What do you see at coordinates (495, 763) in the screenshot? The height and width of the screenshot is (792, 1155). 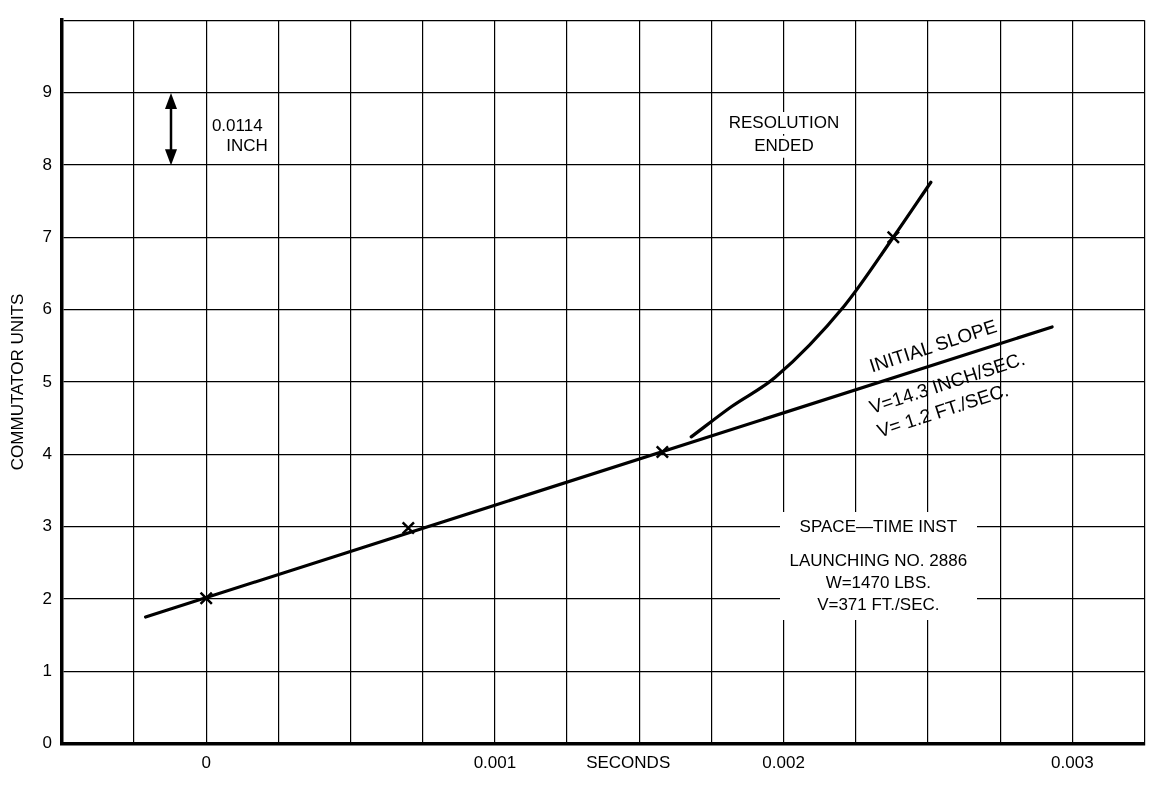 I see `x-tick-label: 0.001` at bounding box center [495, 763].